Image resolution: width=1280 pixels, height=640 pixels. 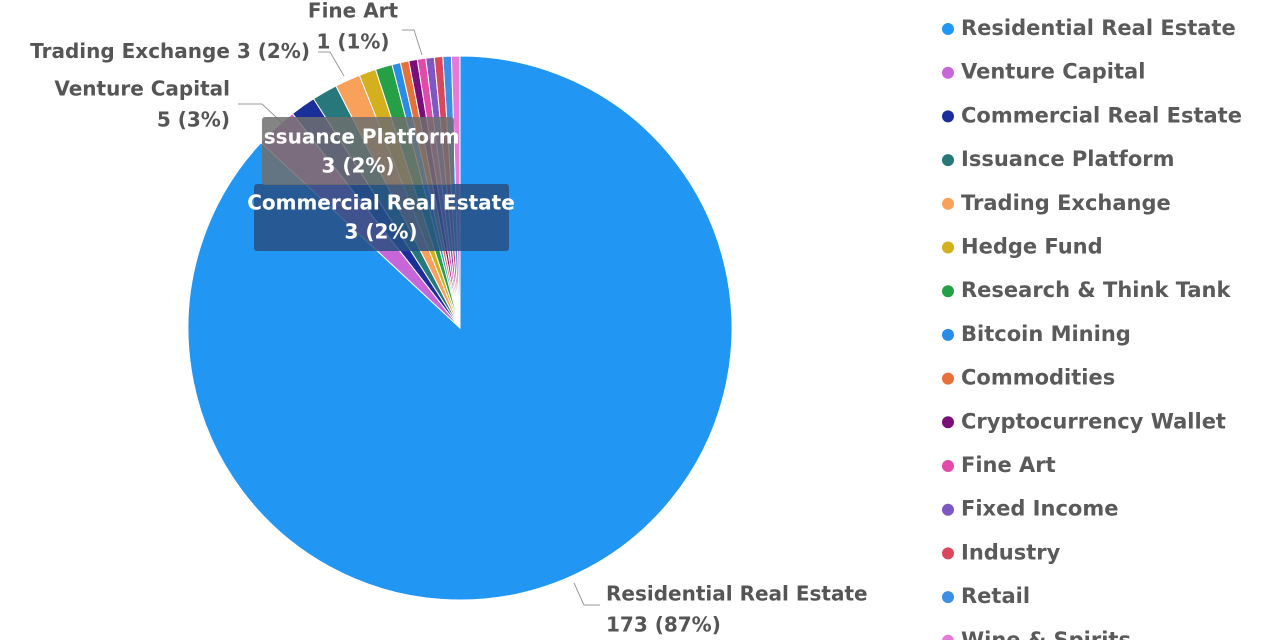 What do you see at coordinates (1039, 509) in the screenshot?
I see `legend-label: Fixed Income` at bounding box center [1039, 509].